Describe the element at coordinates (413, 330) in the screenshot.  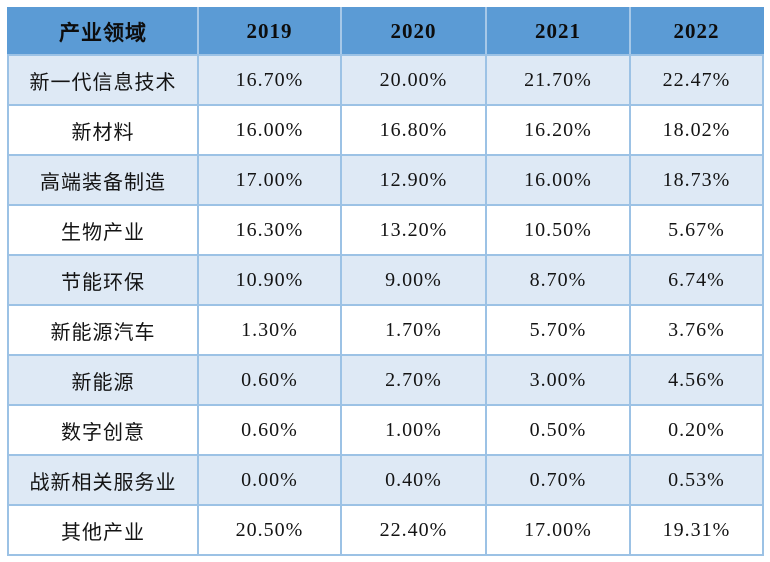
I see `value-cell: 1.70%` at that location.